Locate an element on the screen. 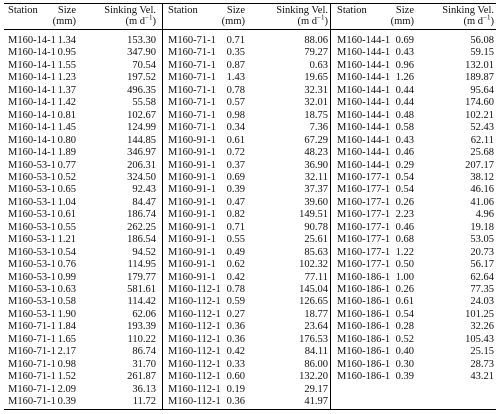 The height and width of the screenshot is (414, 500). velocity-cell: 56.08 is located at coordinates (482, 40).